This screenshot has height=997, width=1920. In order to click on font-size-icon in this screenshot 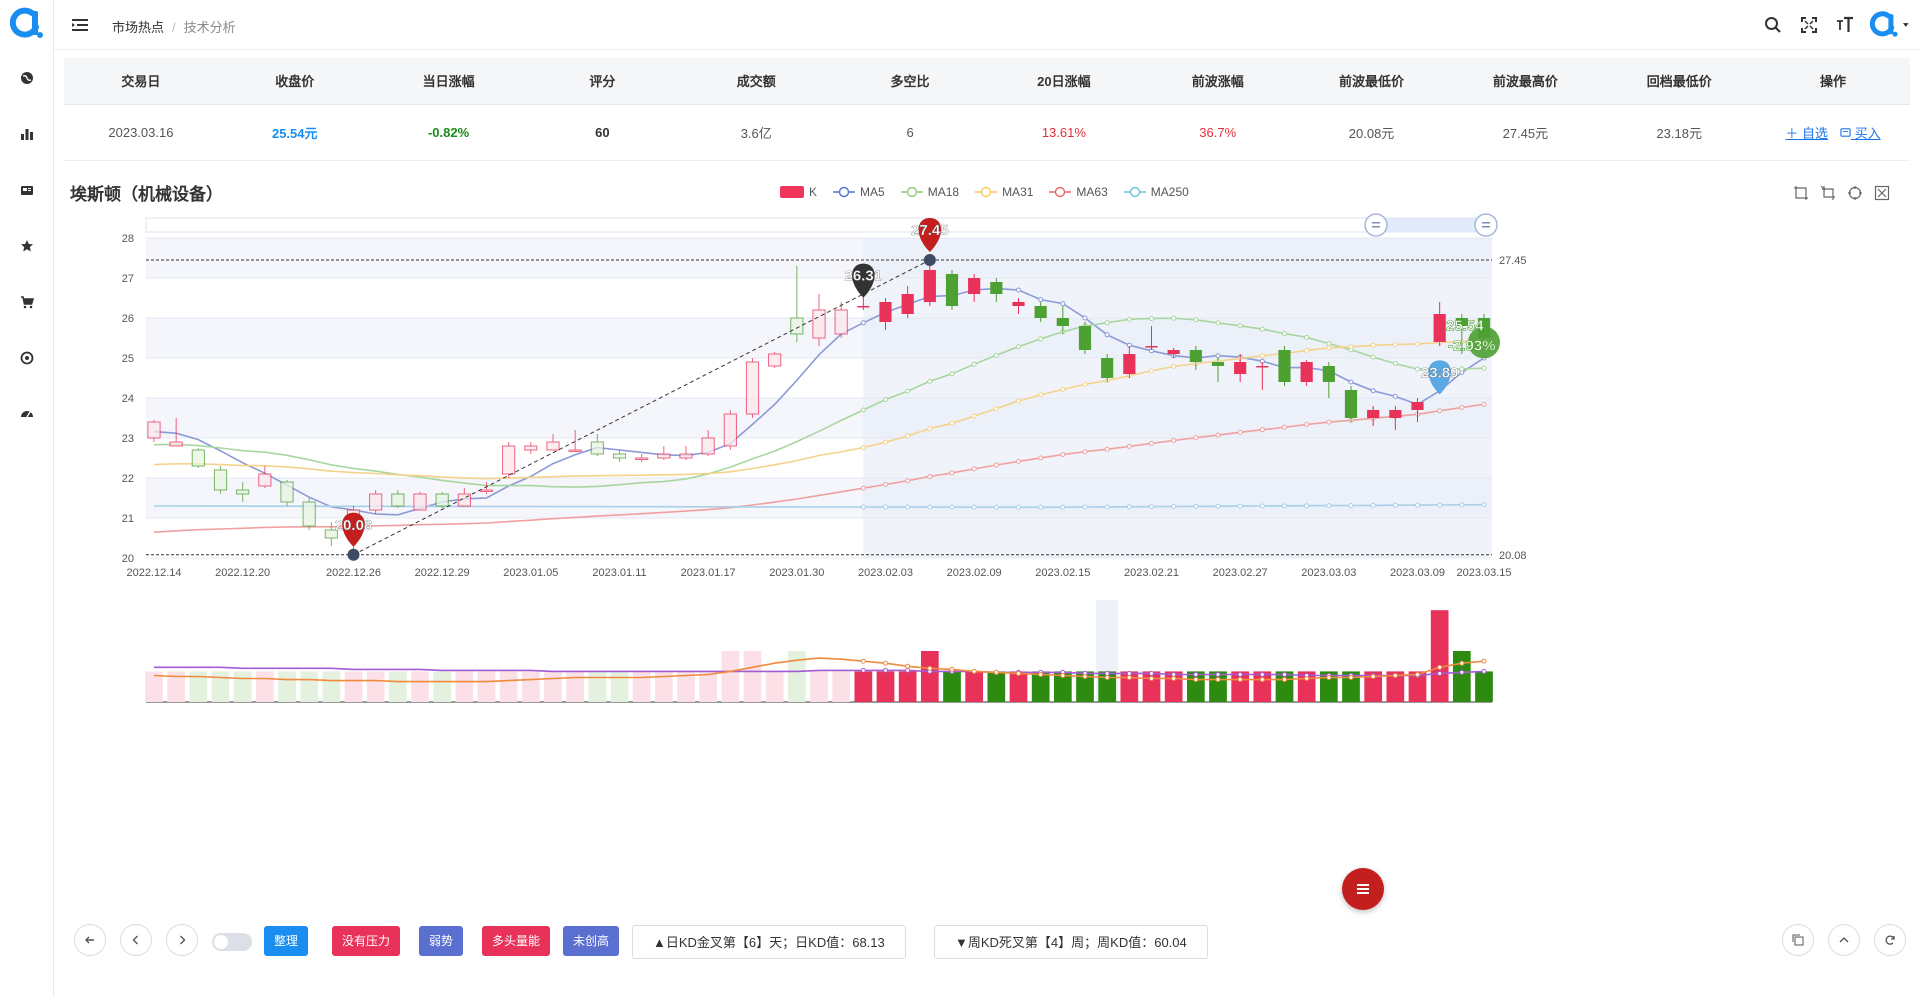, I will do `click(1845, 25)`.